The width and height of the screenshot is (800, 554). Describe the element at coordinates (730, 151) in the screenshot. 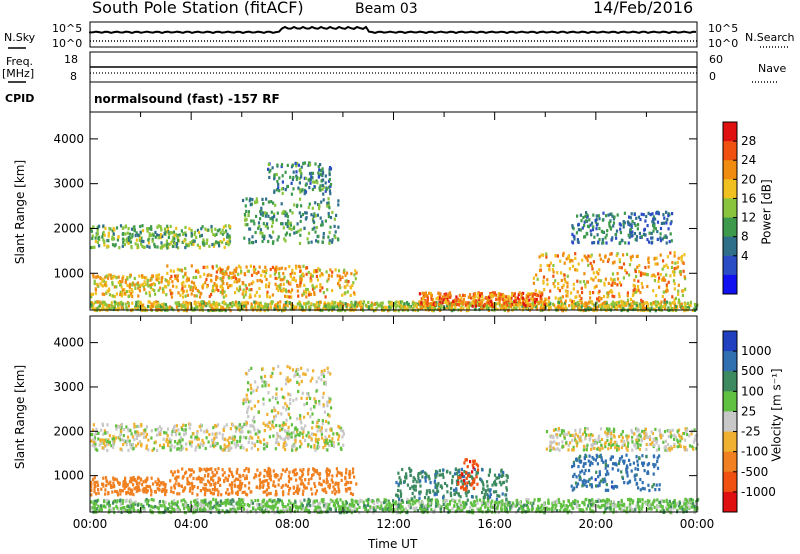

I see `power-cbar-segment` at that location.